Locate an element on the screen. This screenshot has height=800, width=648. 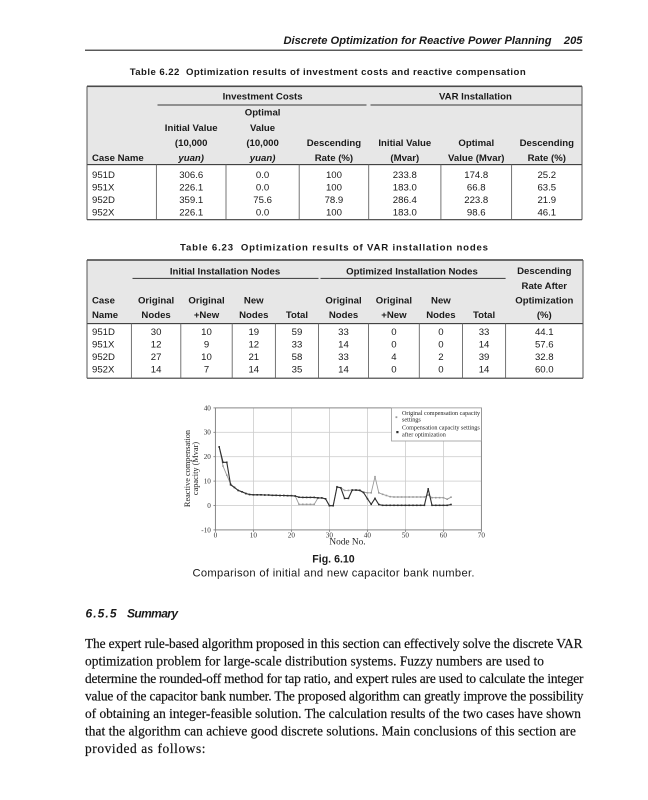
svg-text: Value is located at coordinates (262, 128).